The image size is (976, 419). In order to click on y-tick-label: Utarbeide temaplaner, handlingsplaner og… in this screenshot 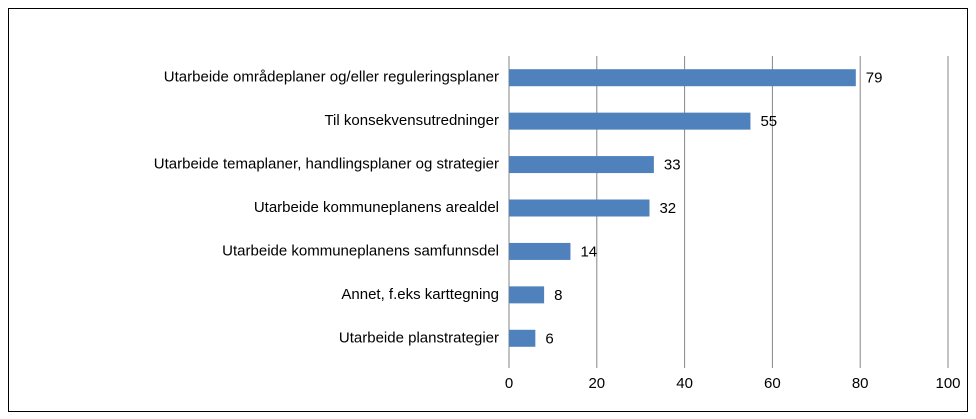, I will do `click(326, 164)`.